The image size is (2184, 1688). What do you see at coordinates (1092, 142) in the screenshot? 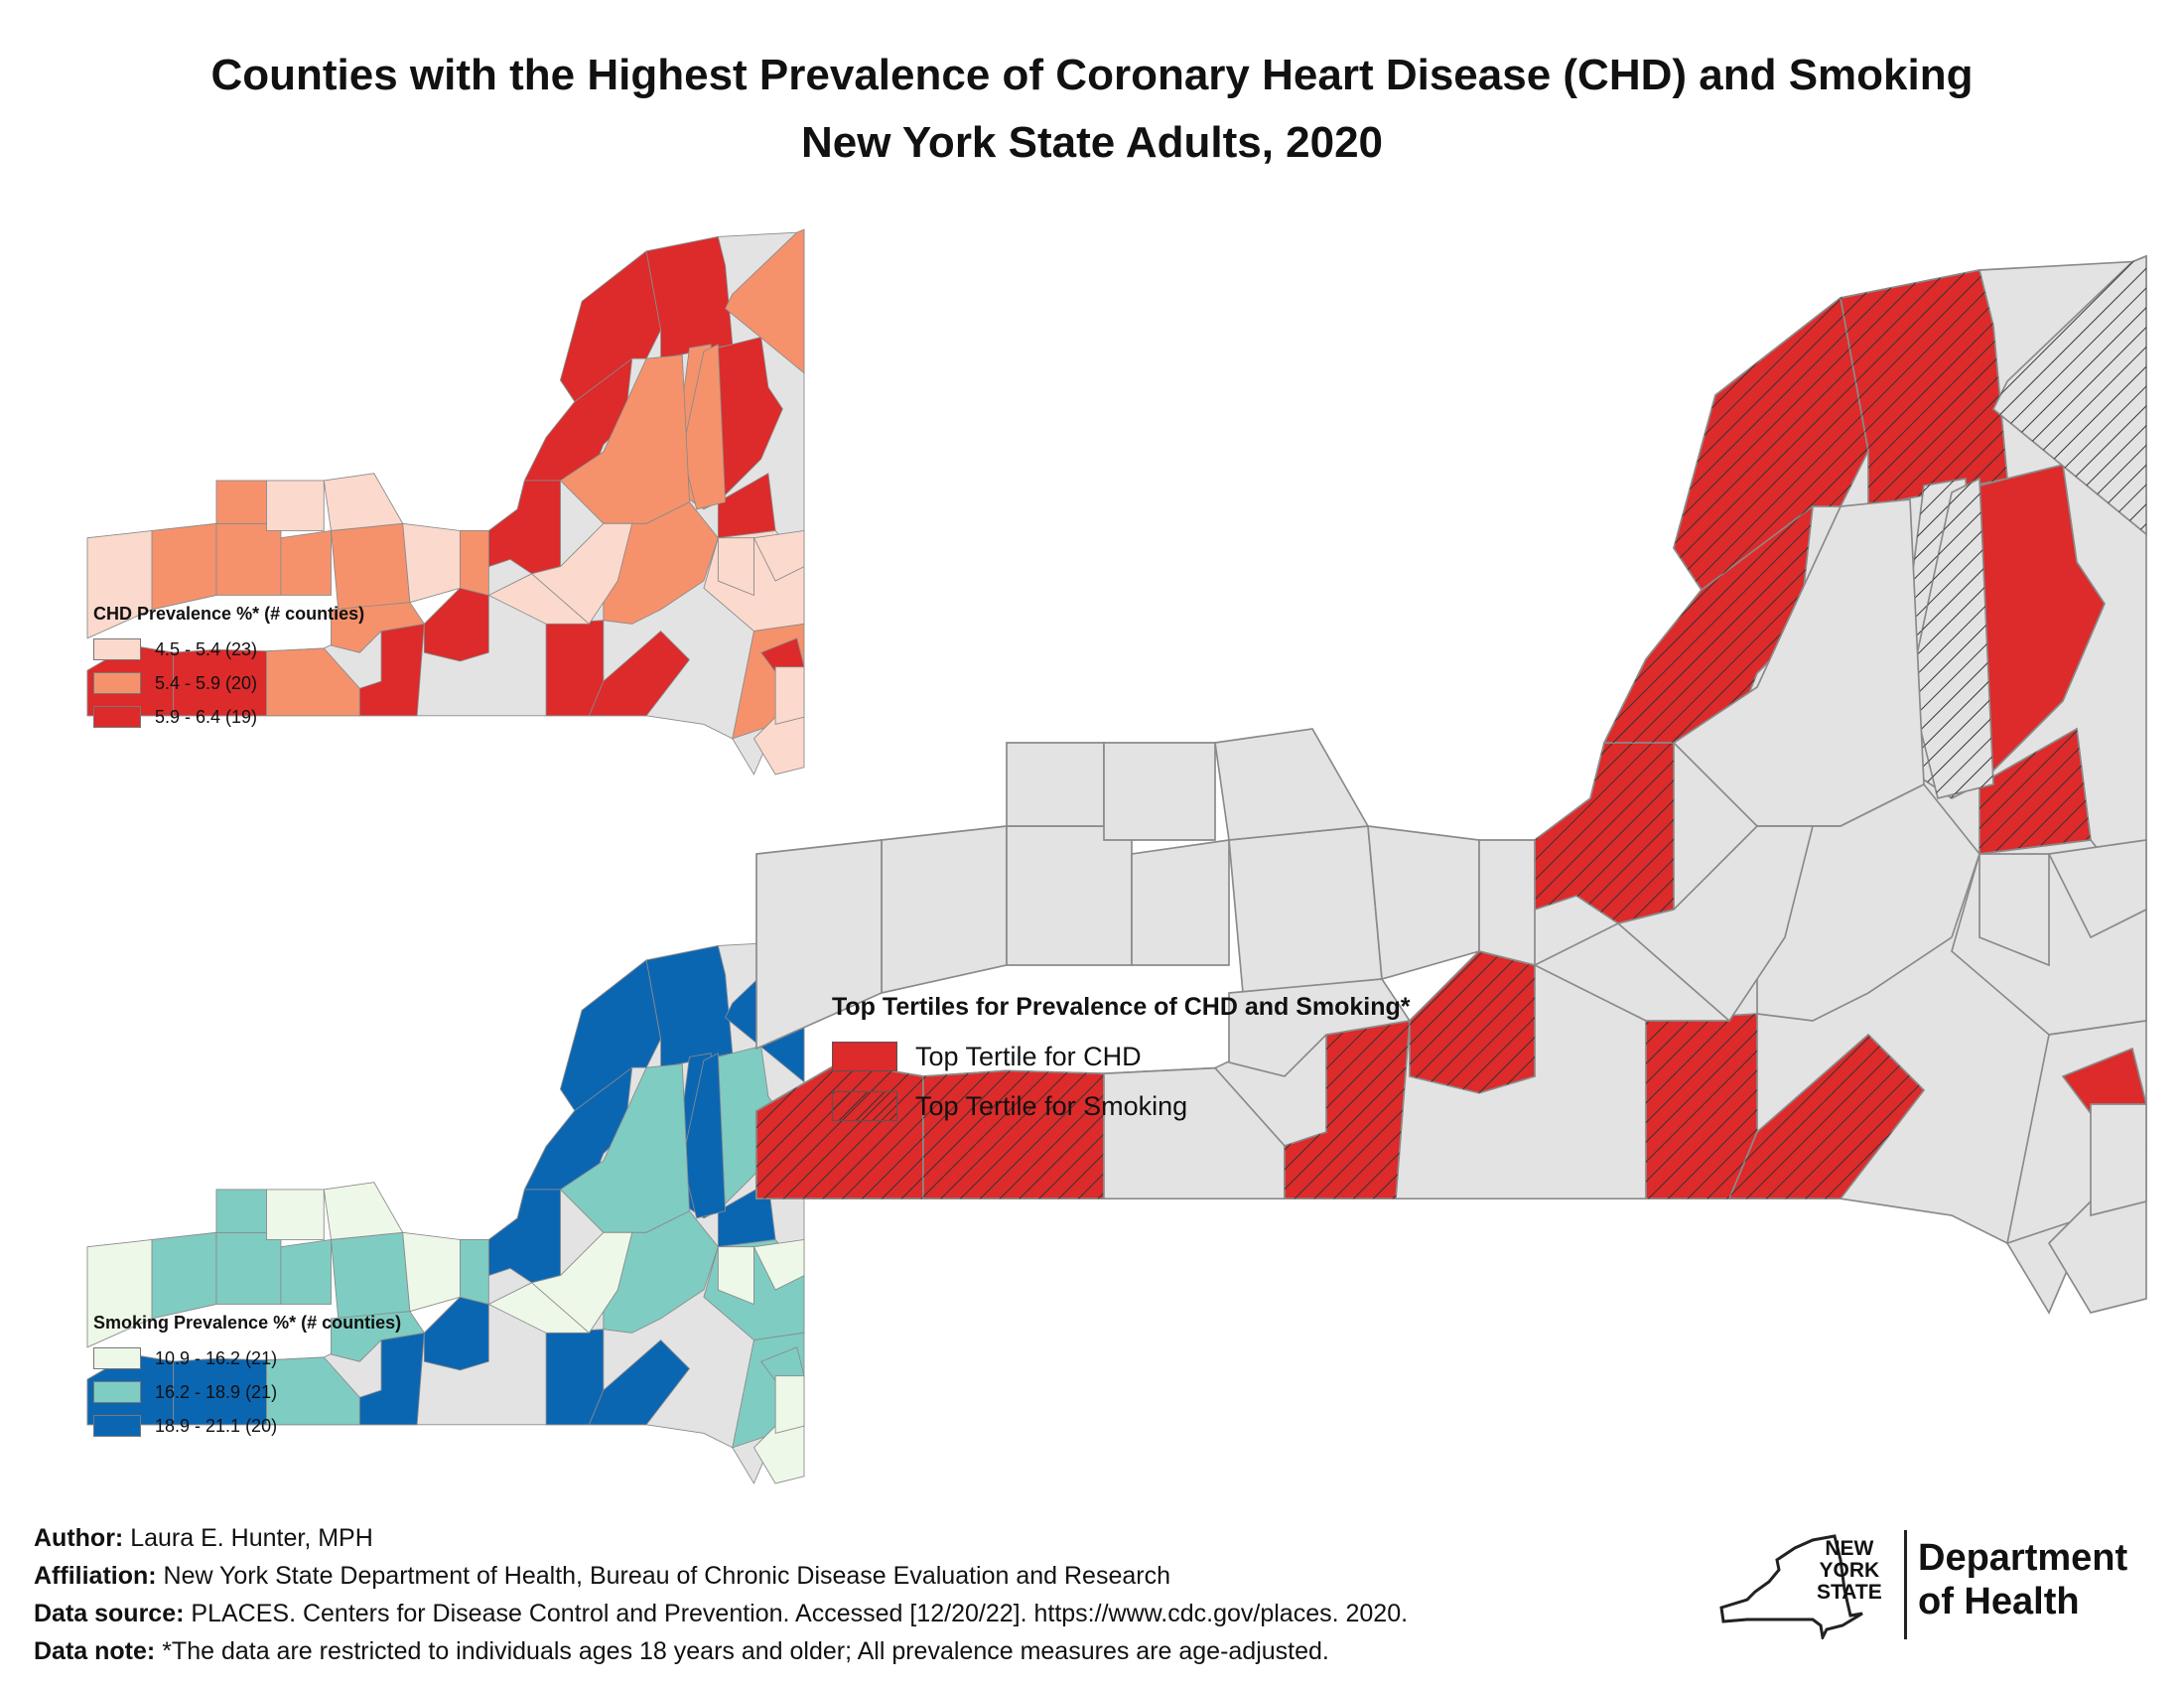
I see `map-subtitle: New York State Adults, 2020` at bounding box center [1092, 142].